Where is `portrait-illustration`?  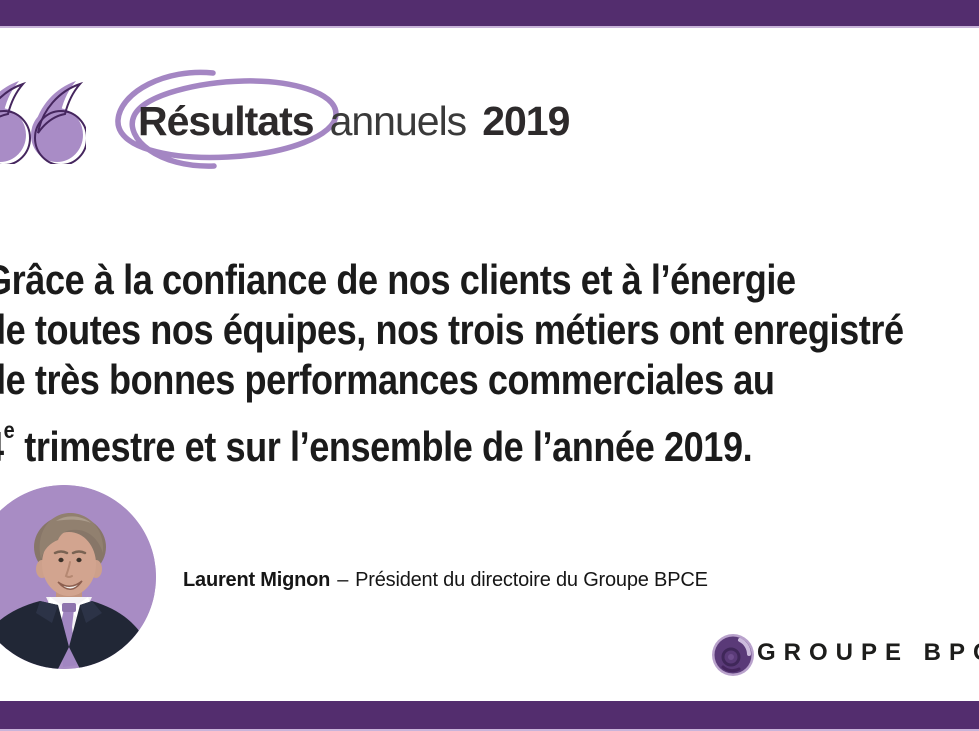 portrait-illustration is located at coordinates (78, 577).